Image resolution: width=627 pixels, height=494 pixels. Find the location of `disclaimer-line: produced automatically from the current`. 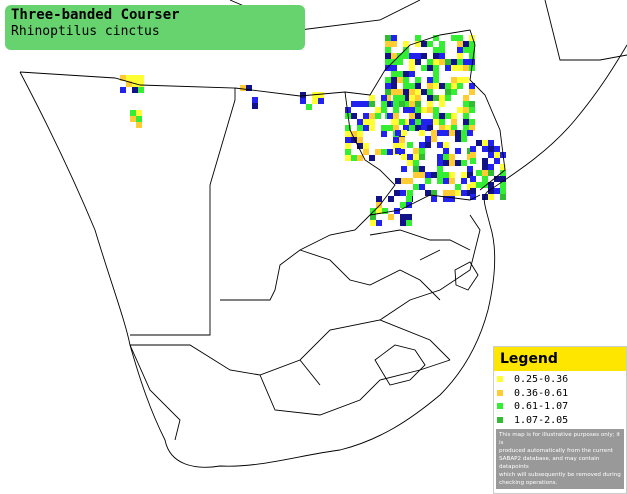

disclaimer-line: produced automatically from the current is located at coordinates (556, 451).